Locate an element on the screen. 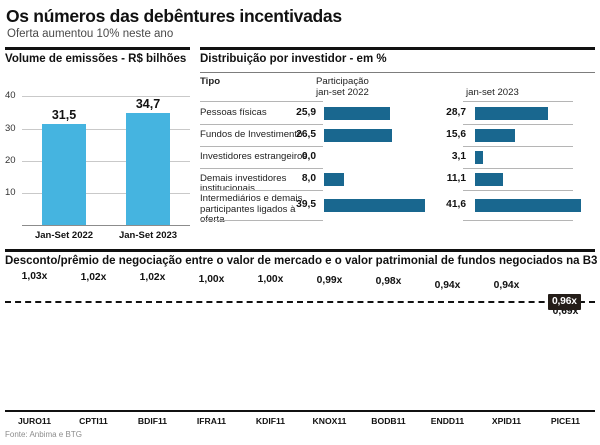 This screenshot has height=445, width=600. reference-line is located at coordinates (300, 302).